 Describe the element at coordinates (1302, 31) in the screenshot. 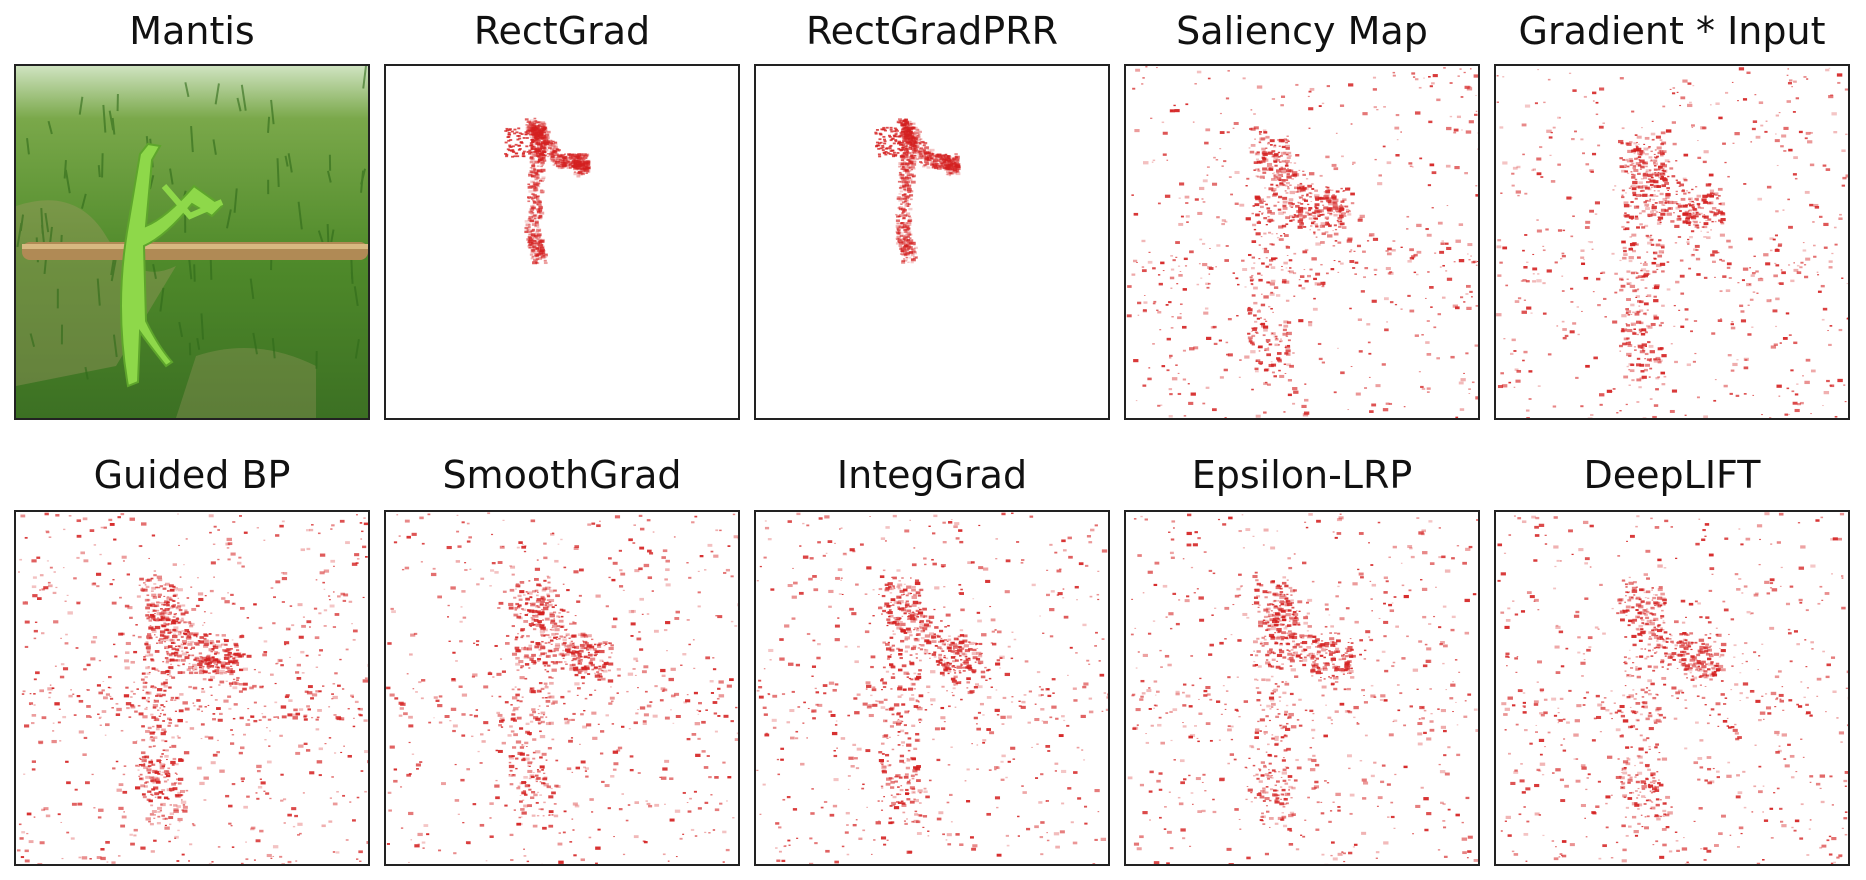

I see `panel-title: Saliency Map` at that location.